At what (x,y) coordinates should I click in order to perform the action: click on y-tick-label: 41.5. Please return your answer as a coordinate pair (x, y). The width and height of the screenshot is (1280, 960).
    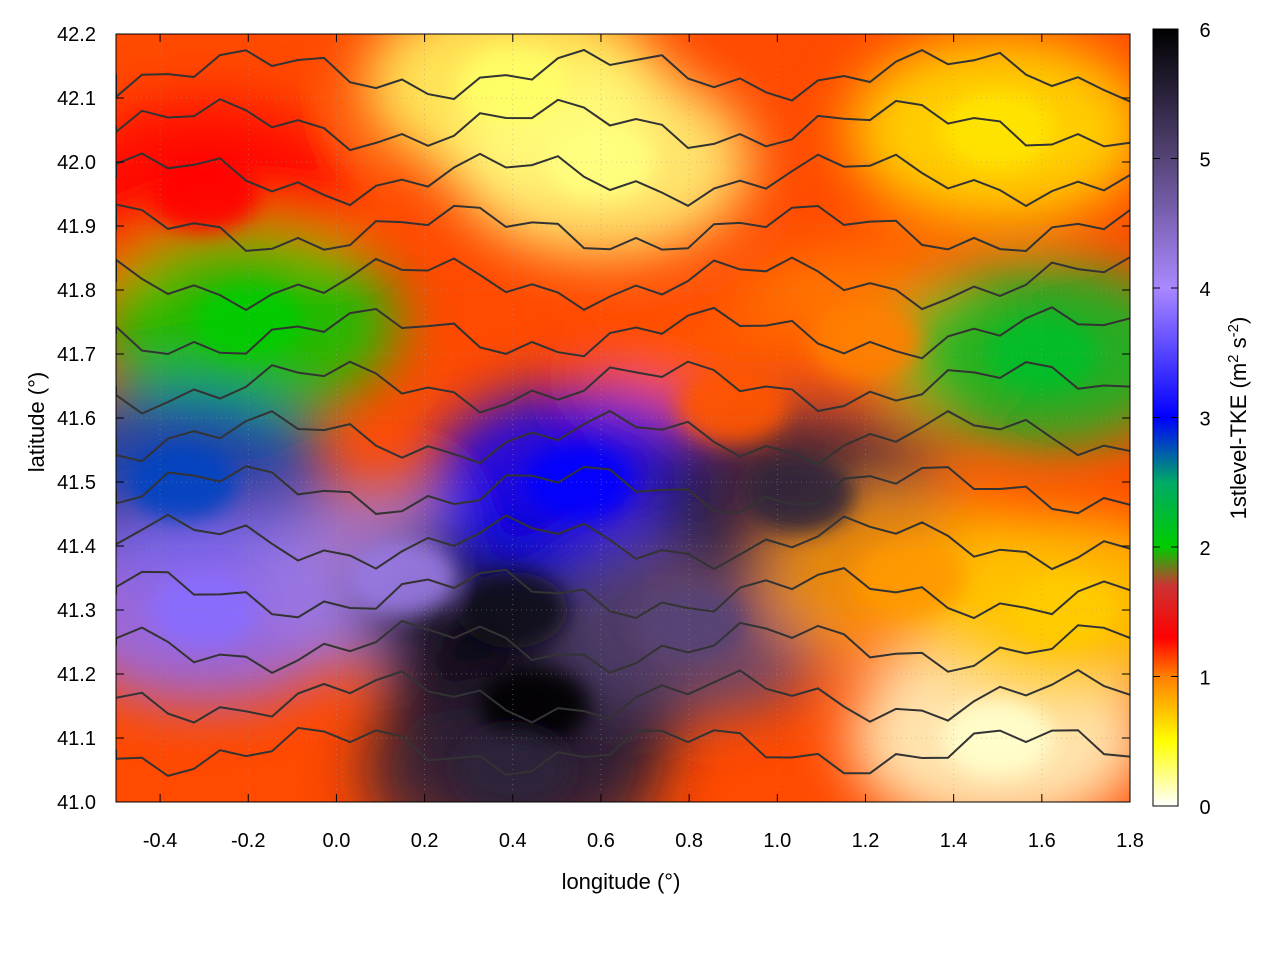
    Looking at the image, I should click on (76, 483).